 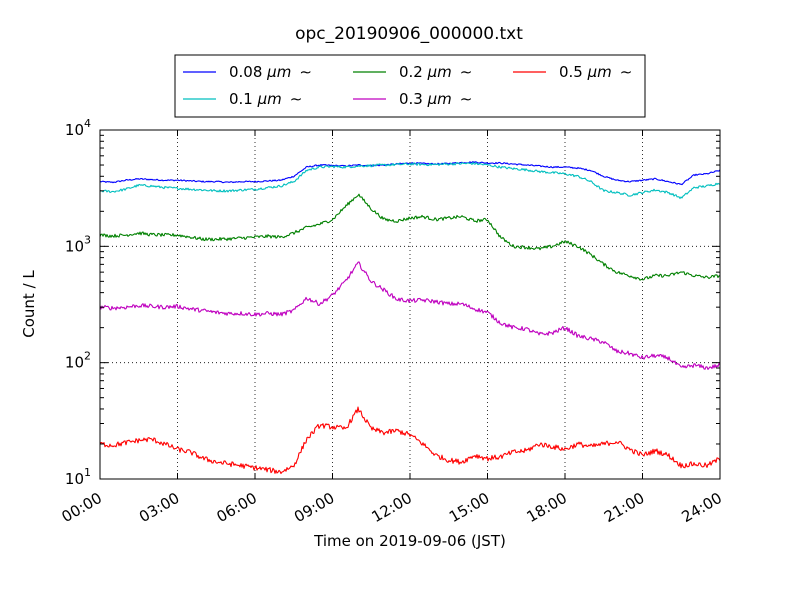 I want to click on legend-entry: 0.08 μm ∼, so click(x=247, y=72).